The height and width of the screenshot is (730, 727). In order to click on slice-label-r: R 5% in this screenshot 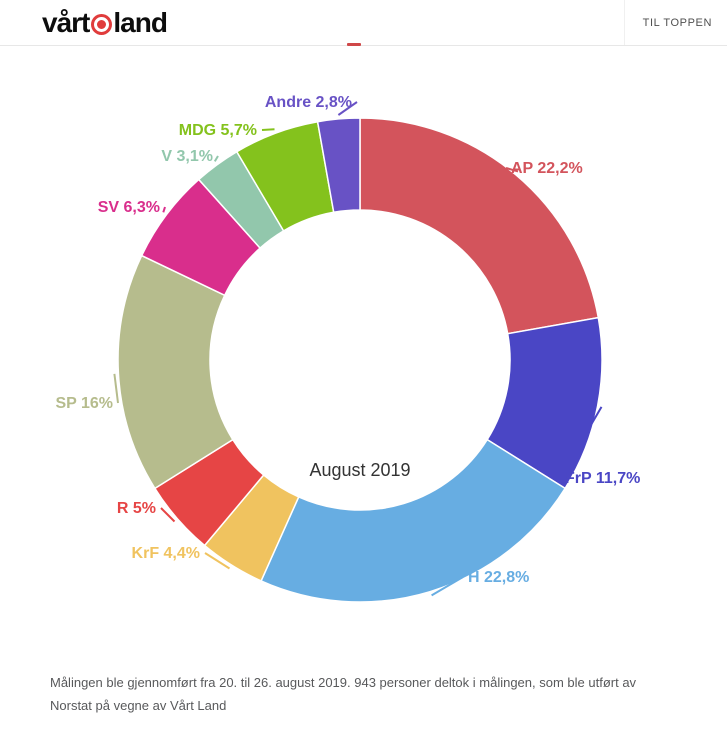, I will do `click(136, 508)`.